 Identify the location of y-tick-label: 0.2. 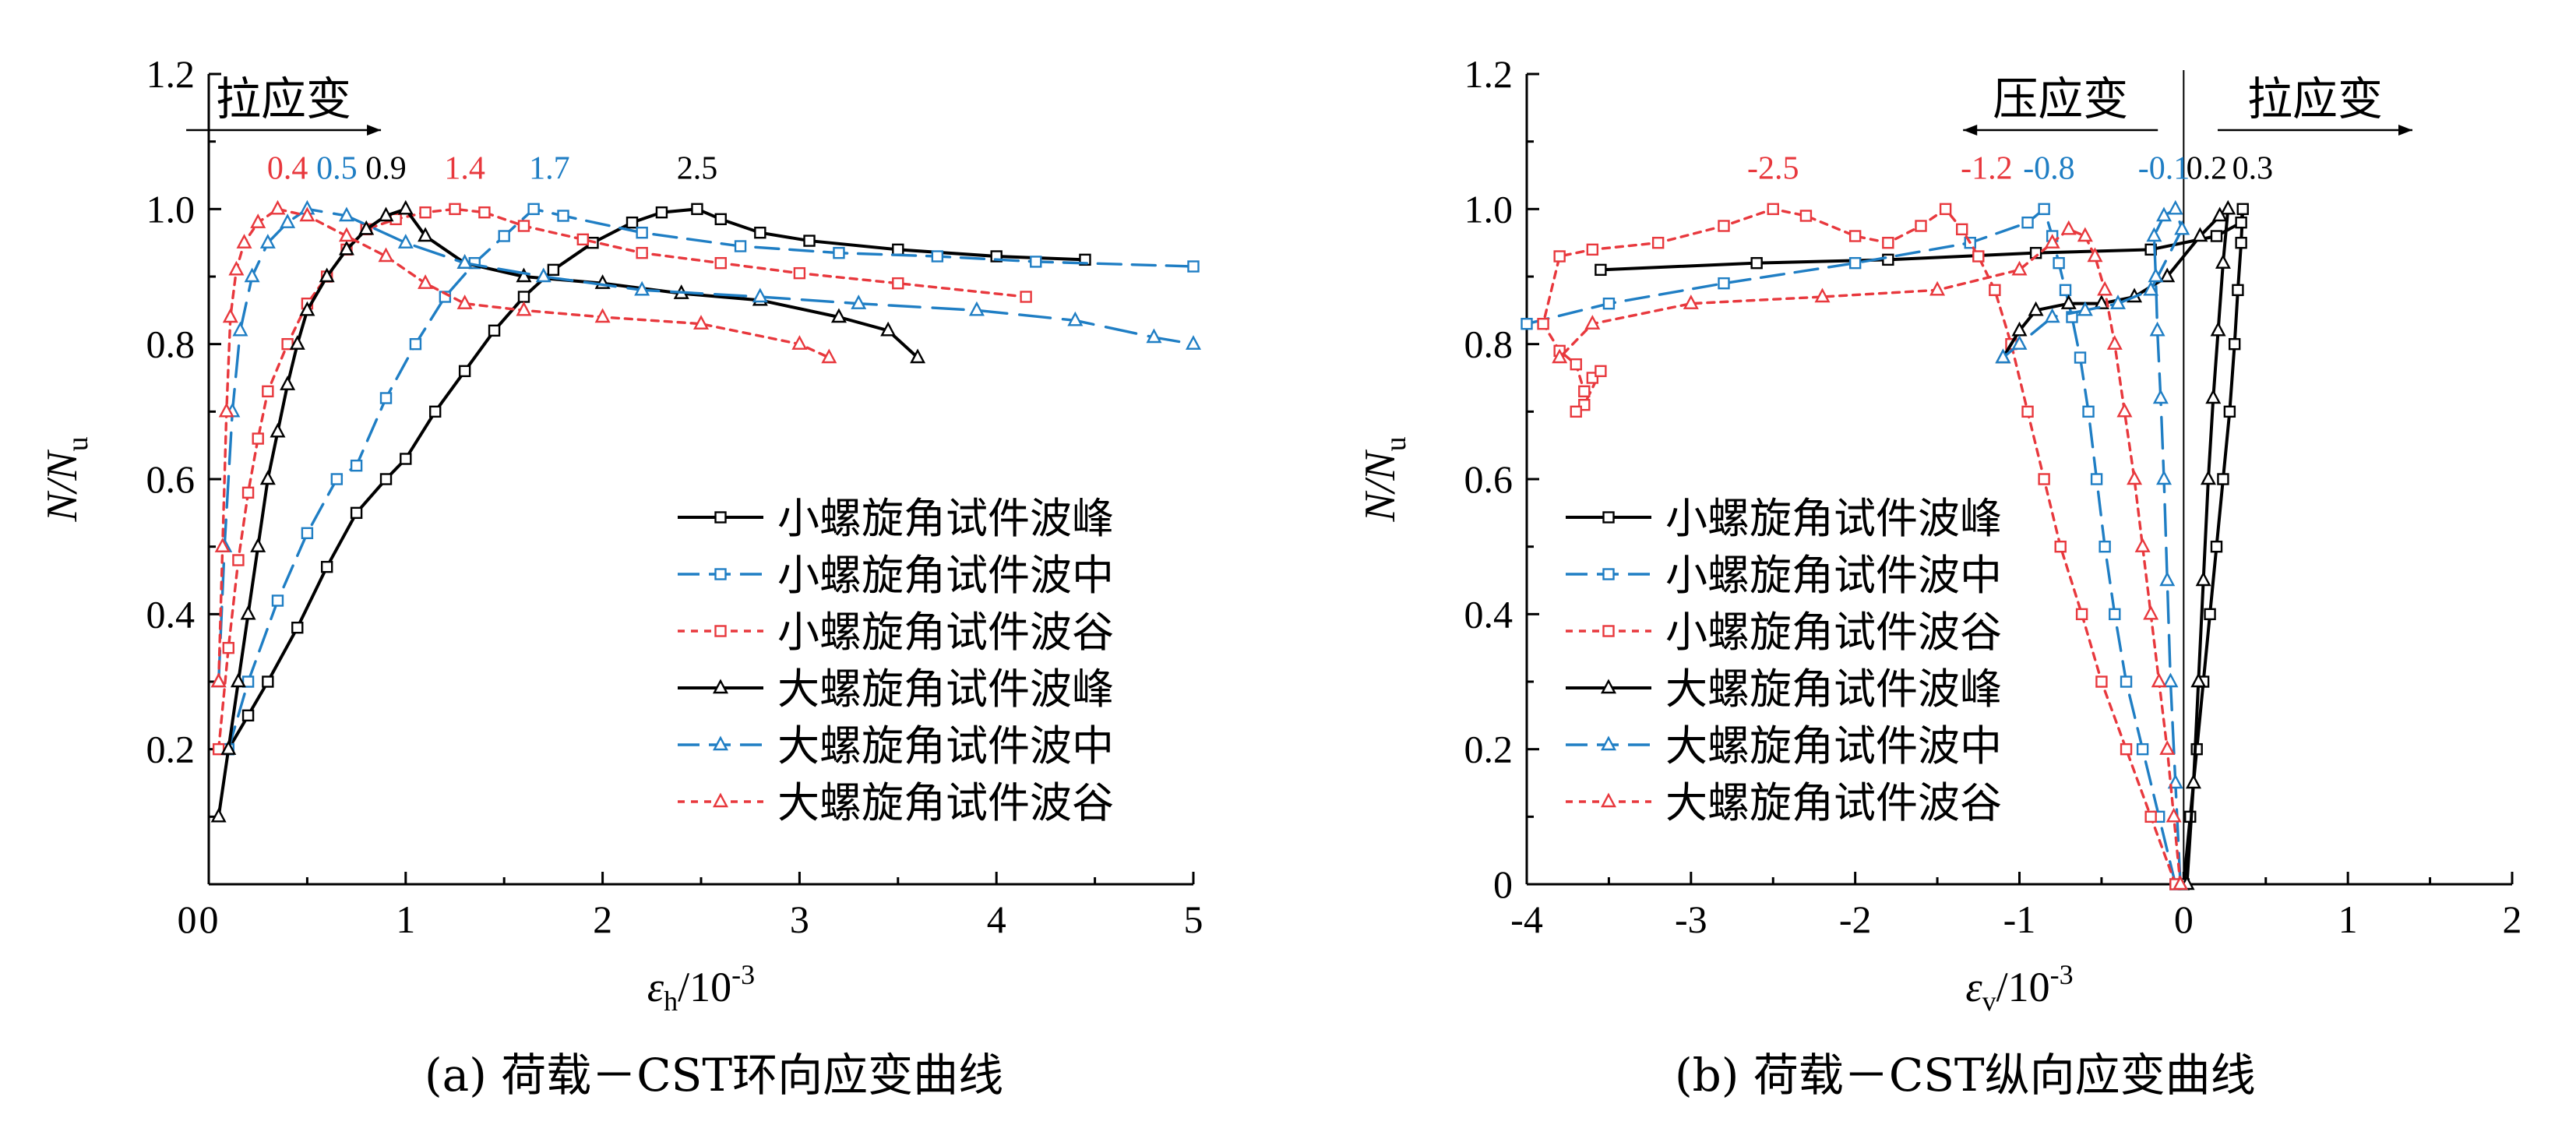
(1489, 749).